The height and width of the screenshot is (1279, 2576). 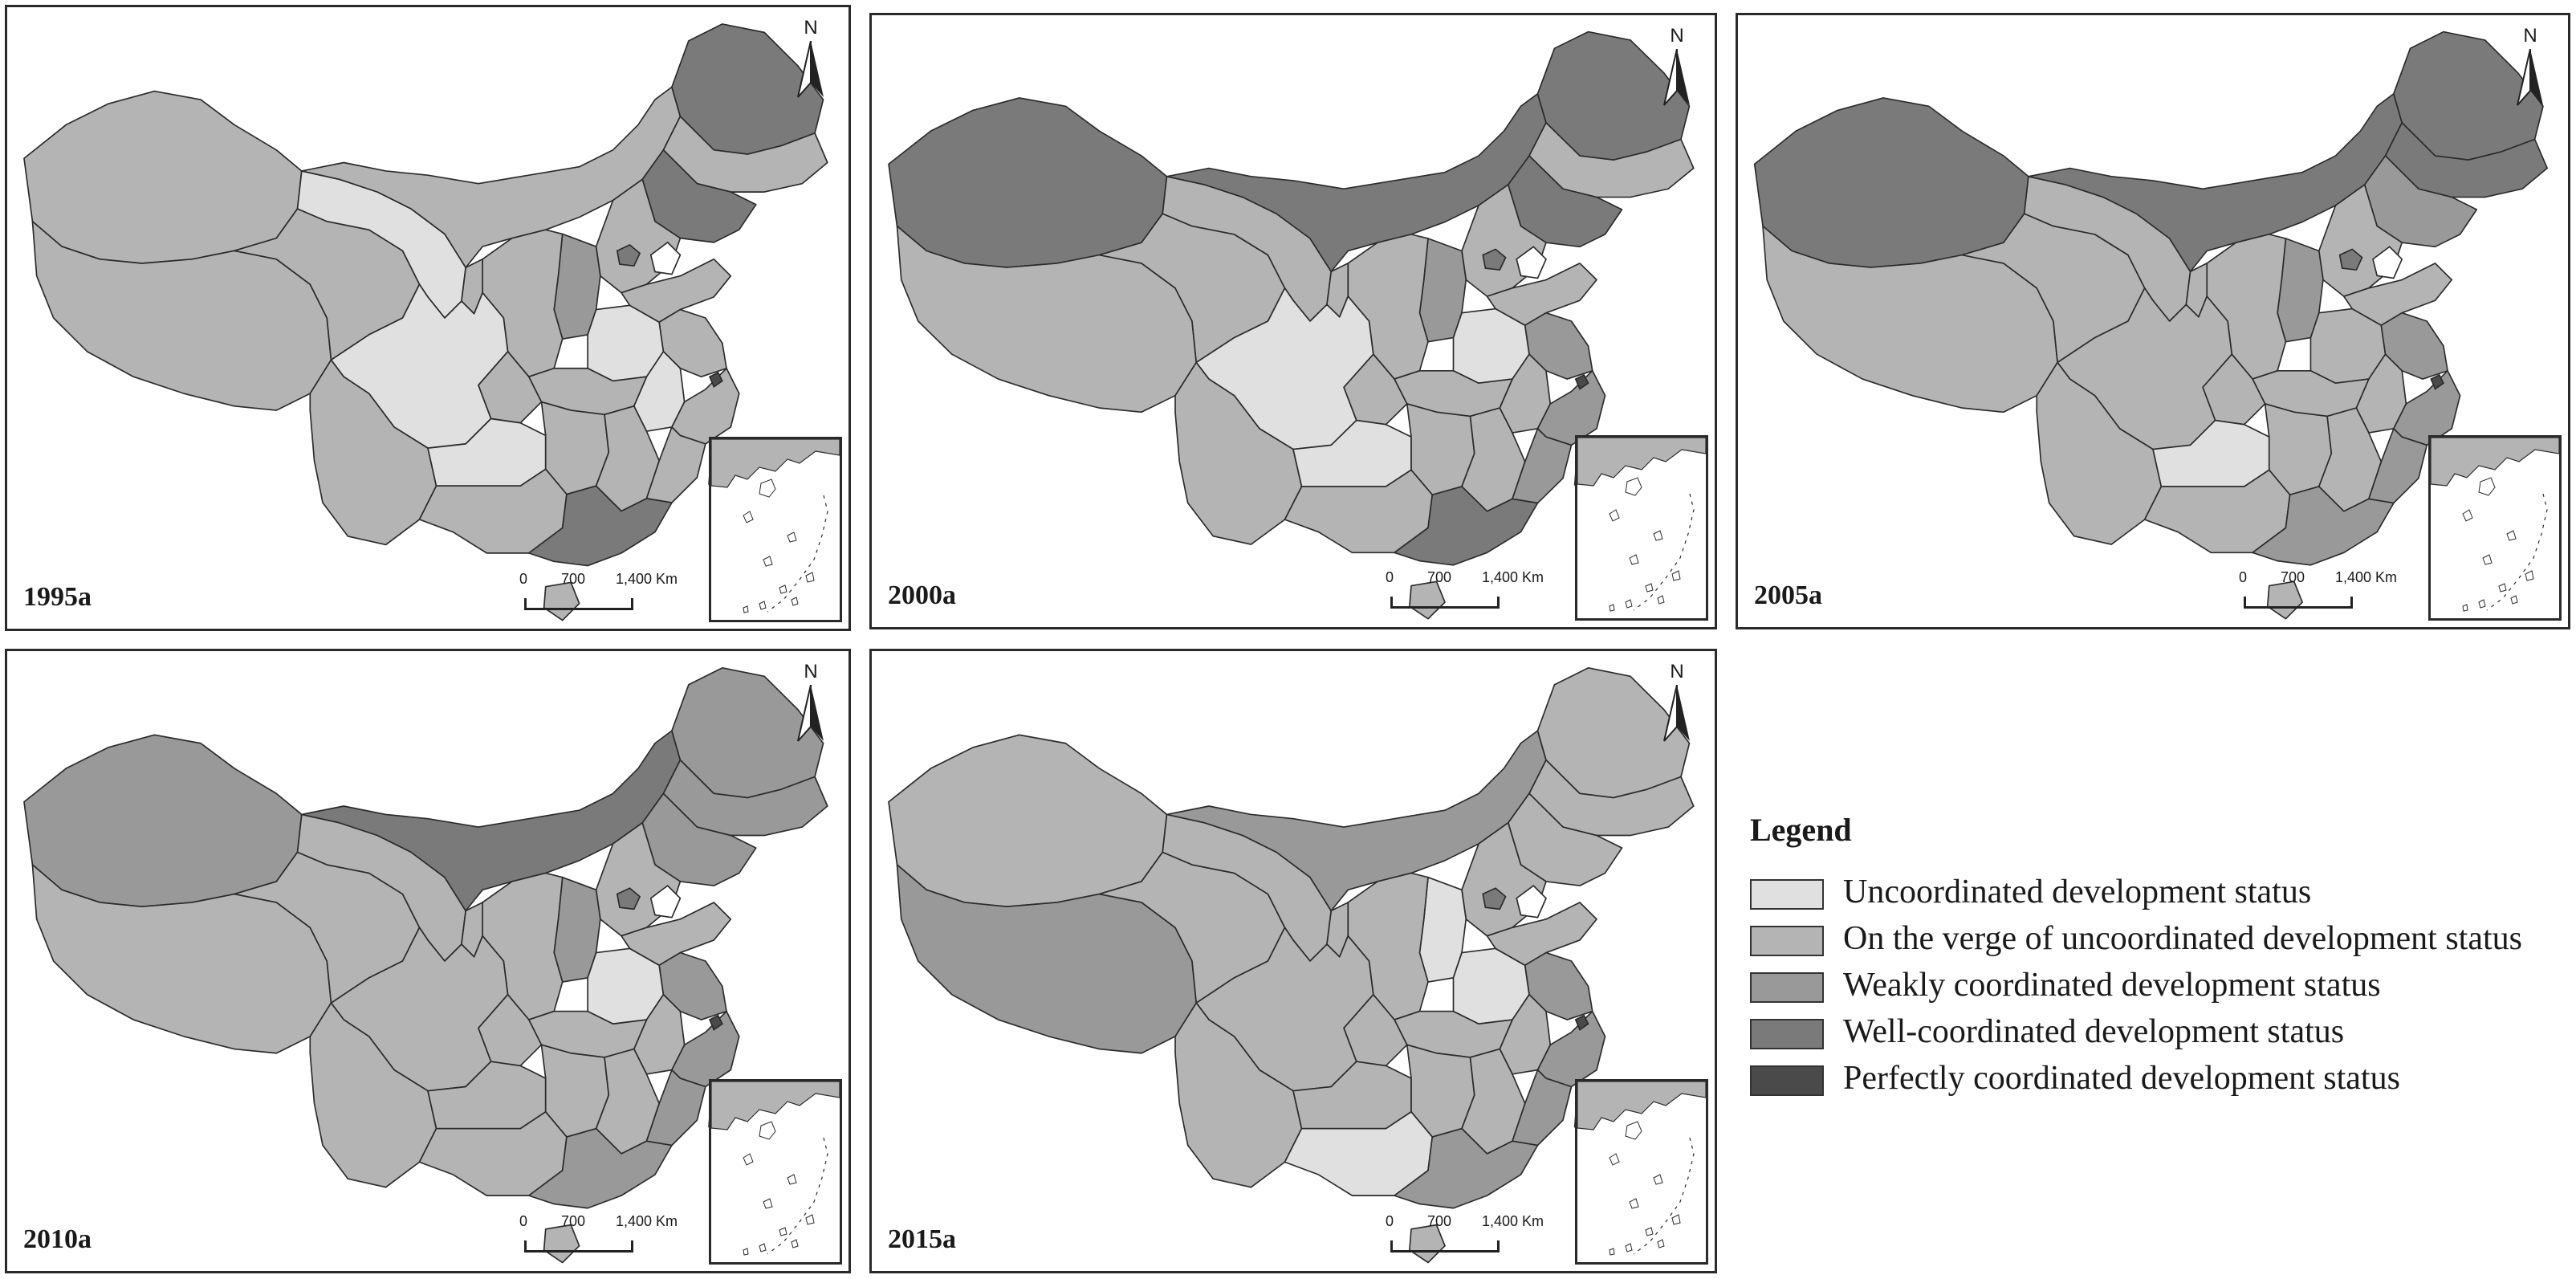 What do you see at coordinates (922, 1239) in the screenshot?
I see `year-label: 2015a` at bounding box center [922, 1239].